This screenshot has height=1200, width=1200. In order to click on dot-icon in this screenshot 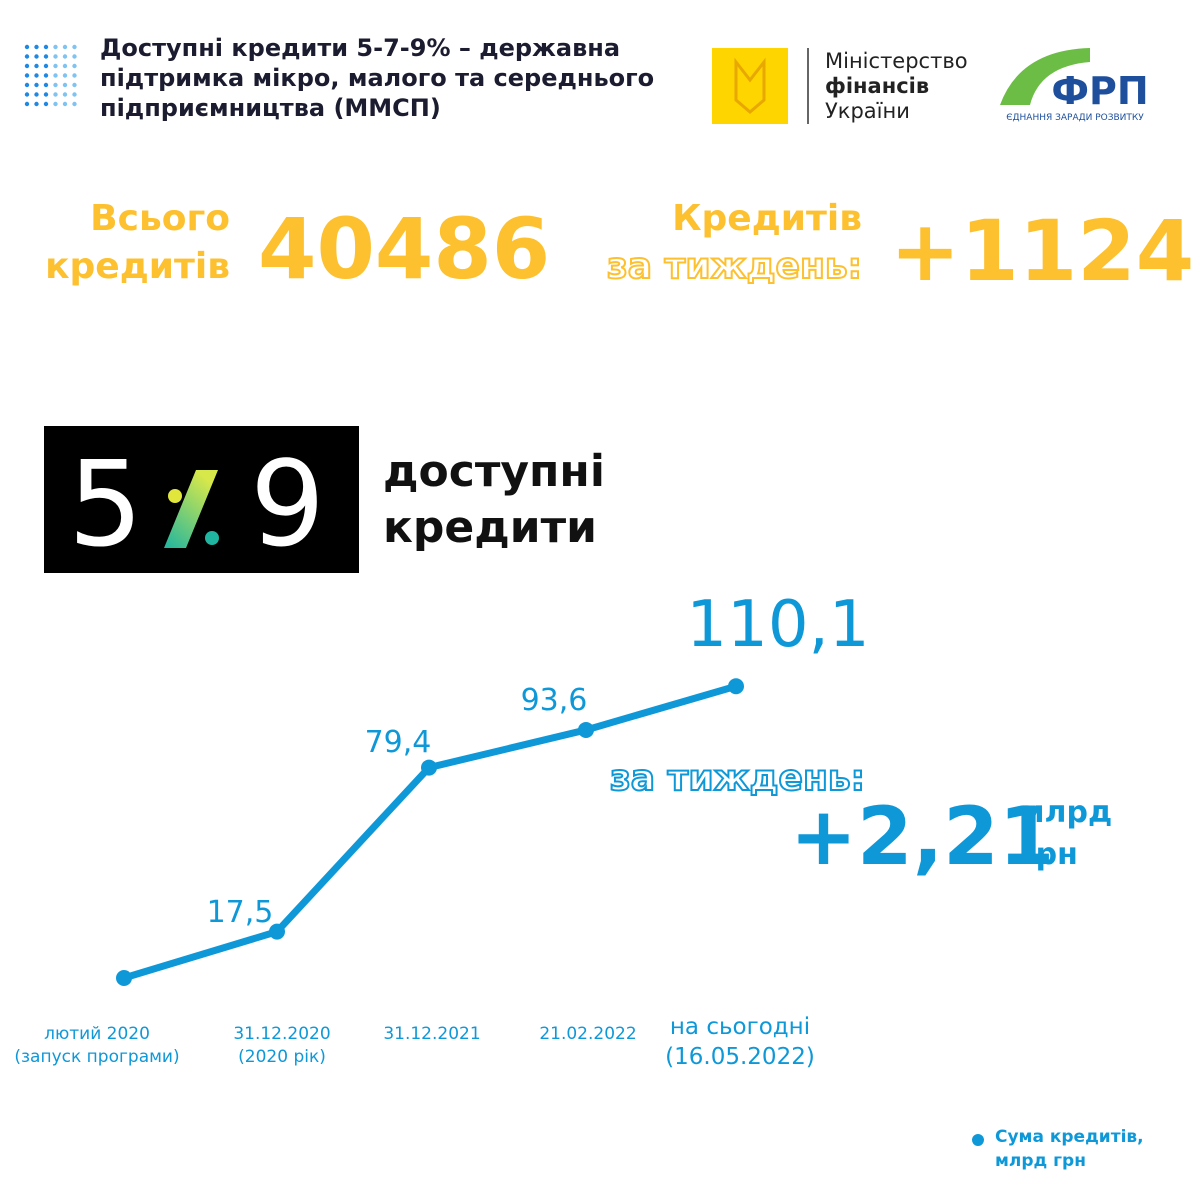, I will do `click(50, 75)`.